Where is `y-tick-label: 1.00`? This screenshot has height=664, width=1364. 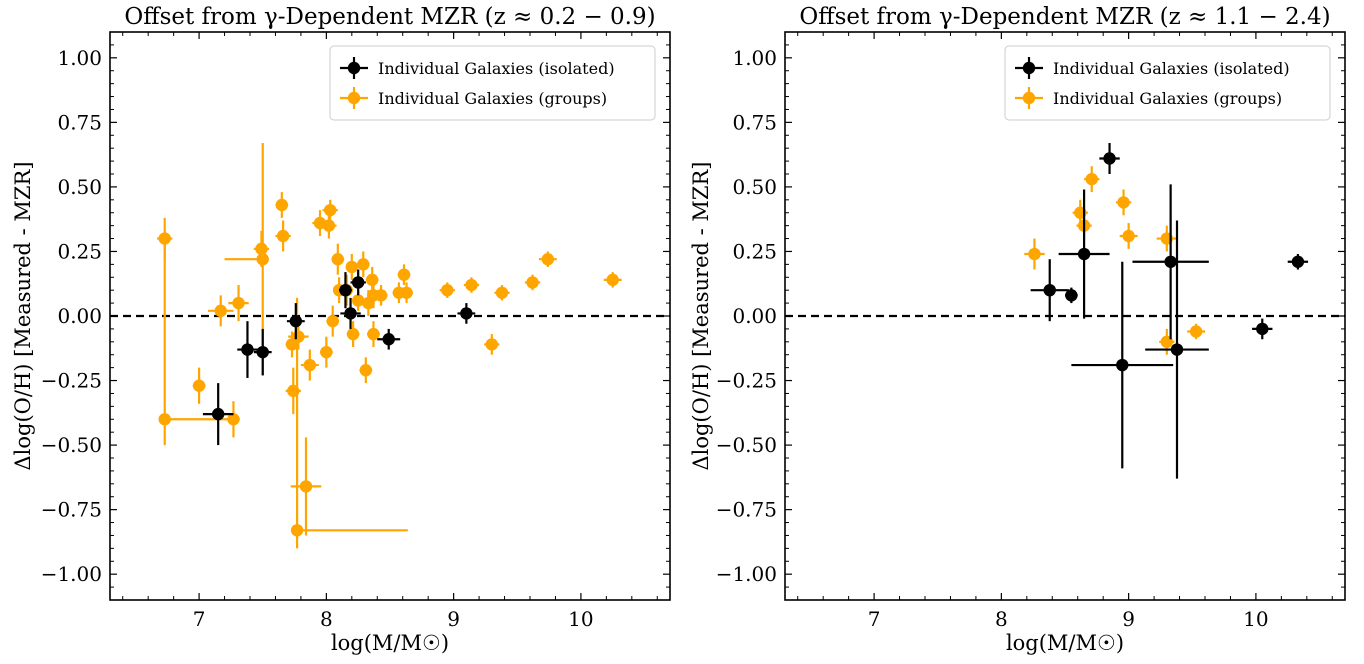 y-tick-label: 1.00 is located at coordinates (754, 58).